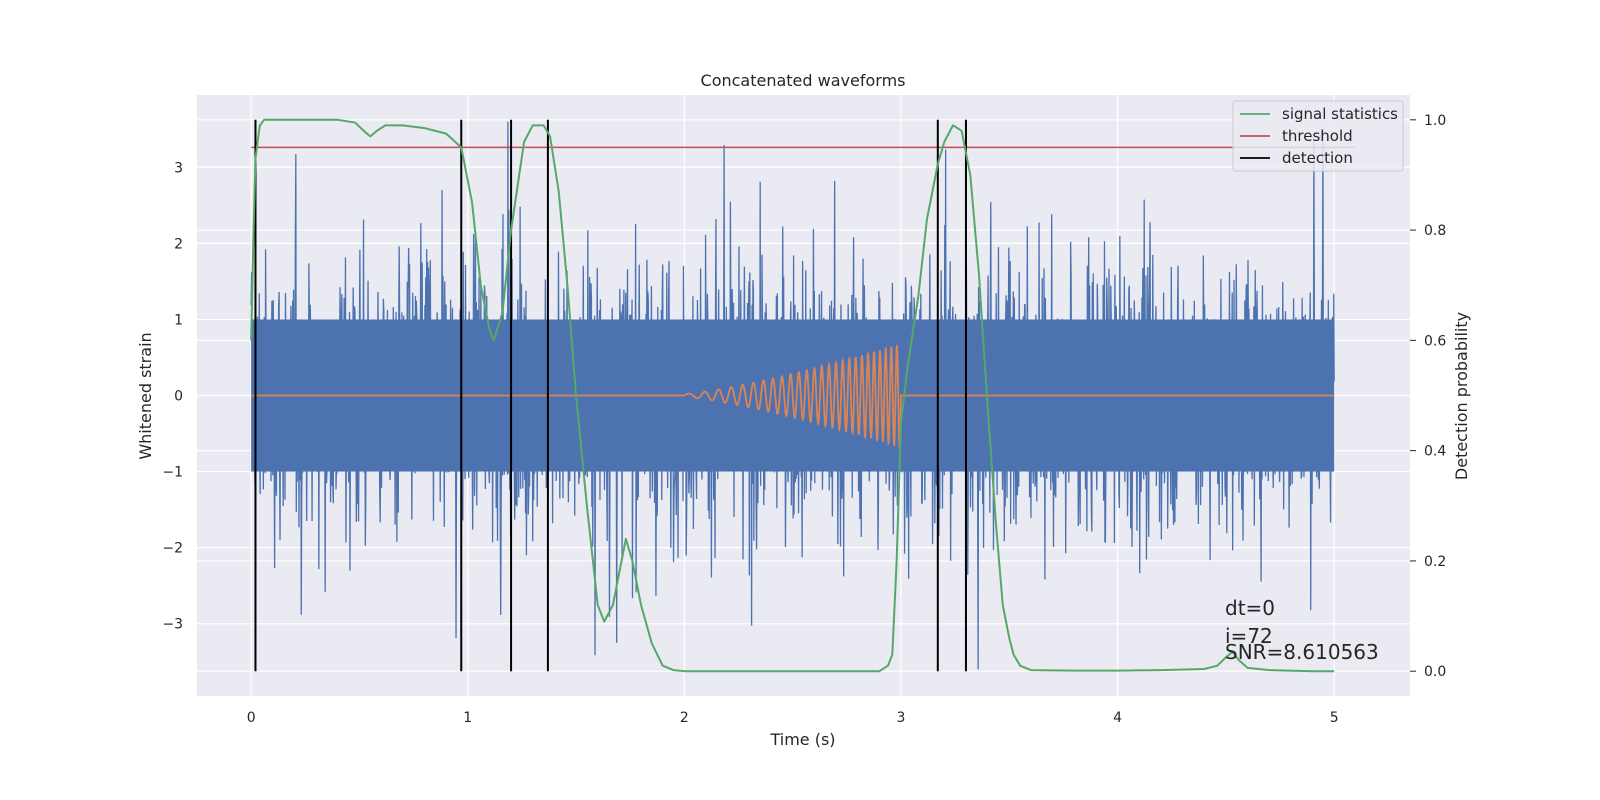 Image resolution: width=1600 pixels, height=800 pixels. I want to click on y-right-tick-label: 1.0, so click(1435, 121).